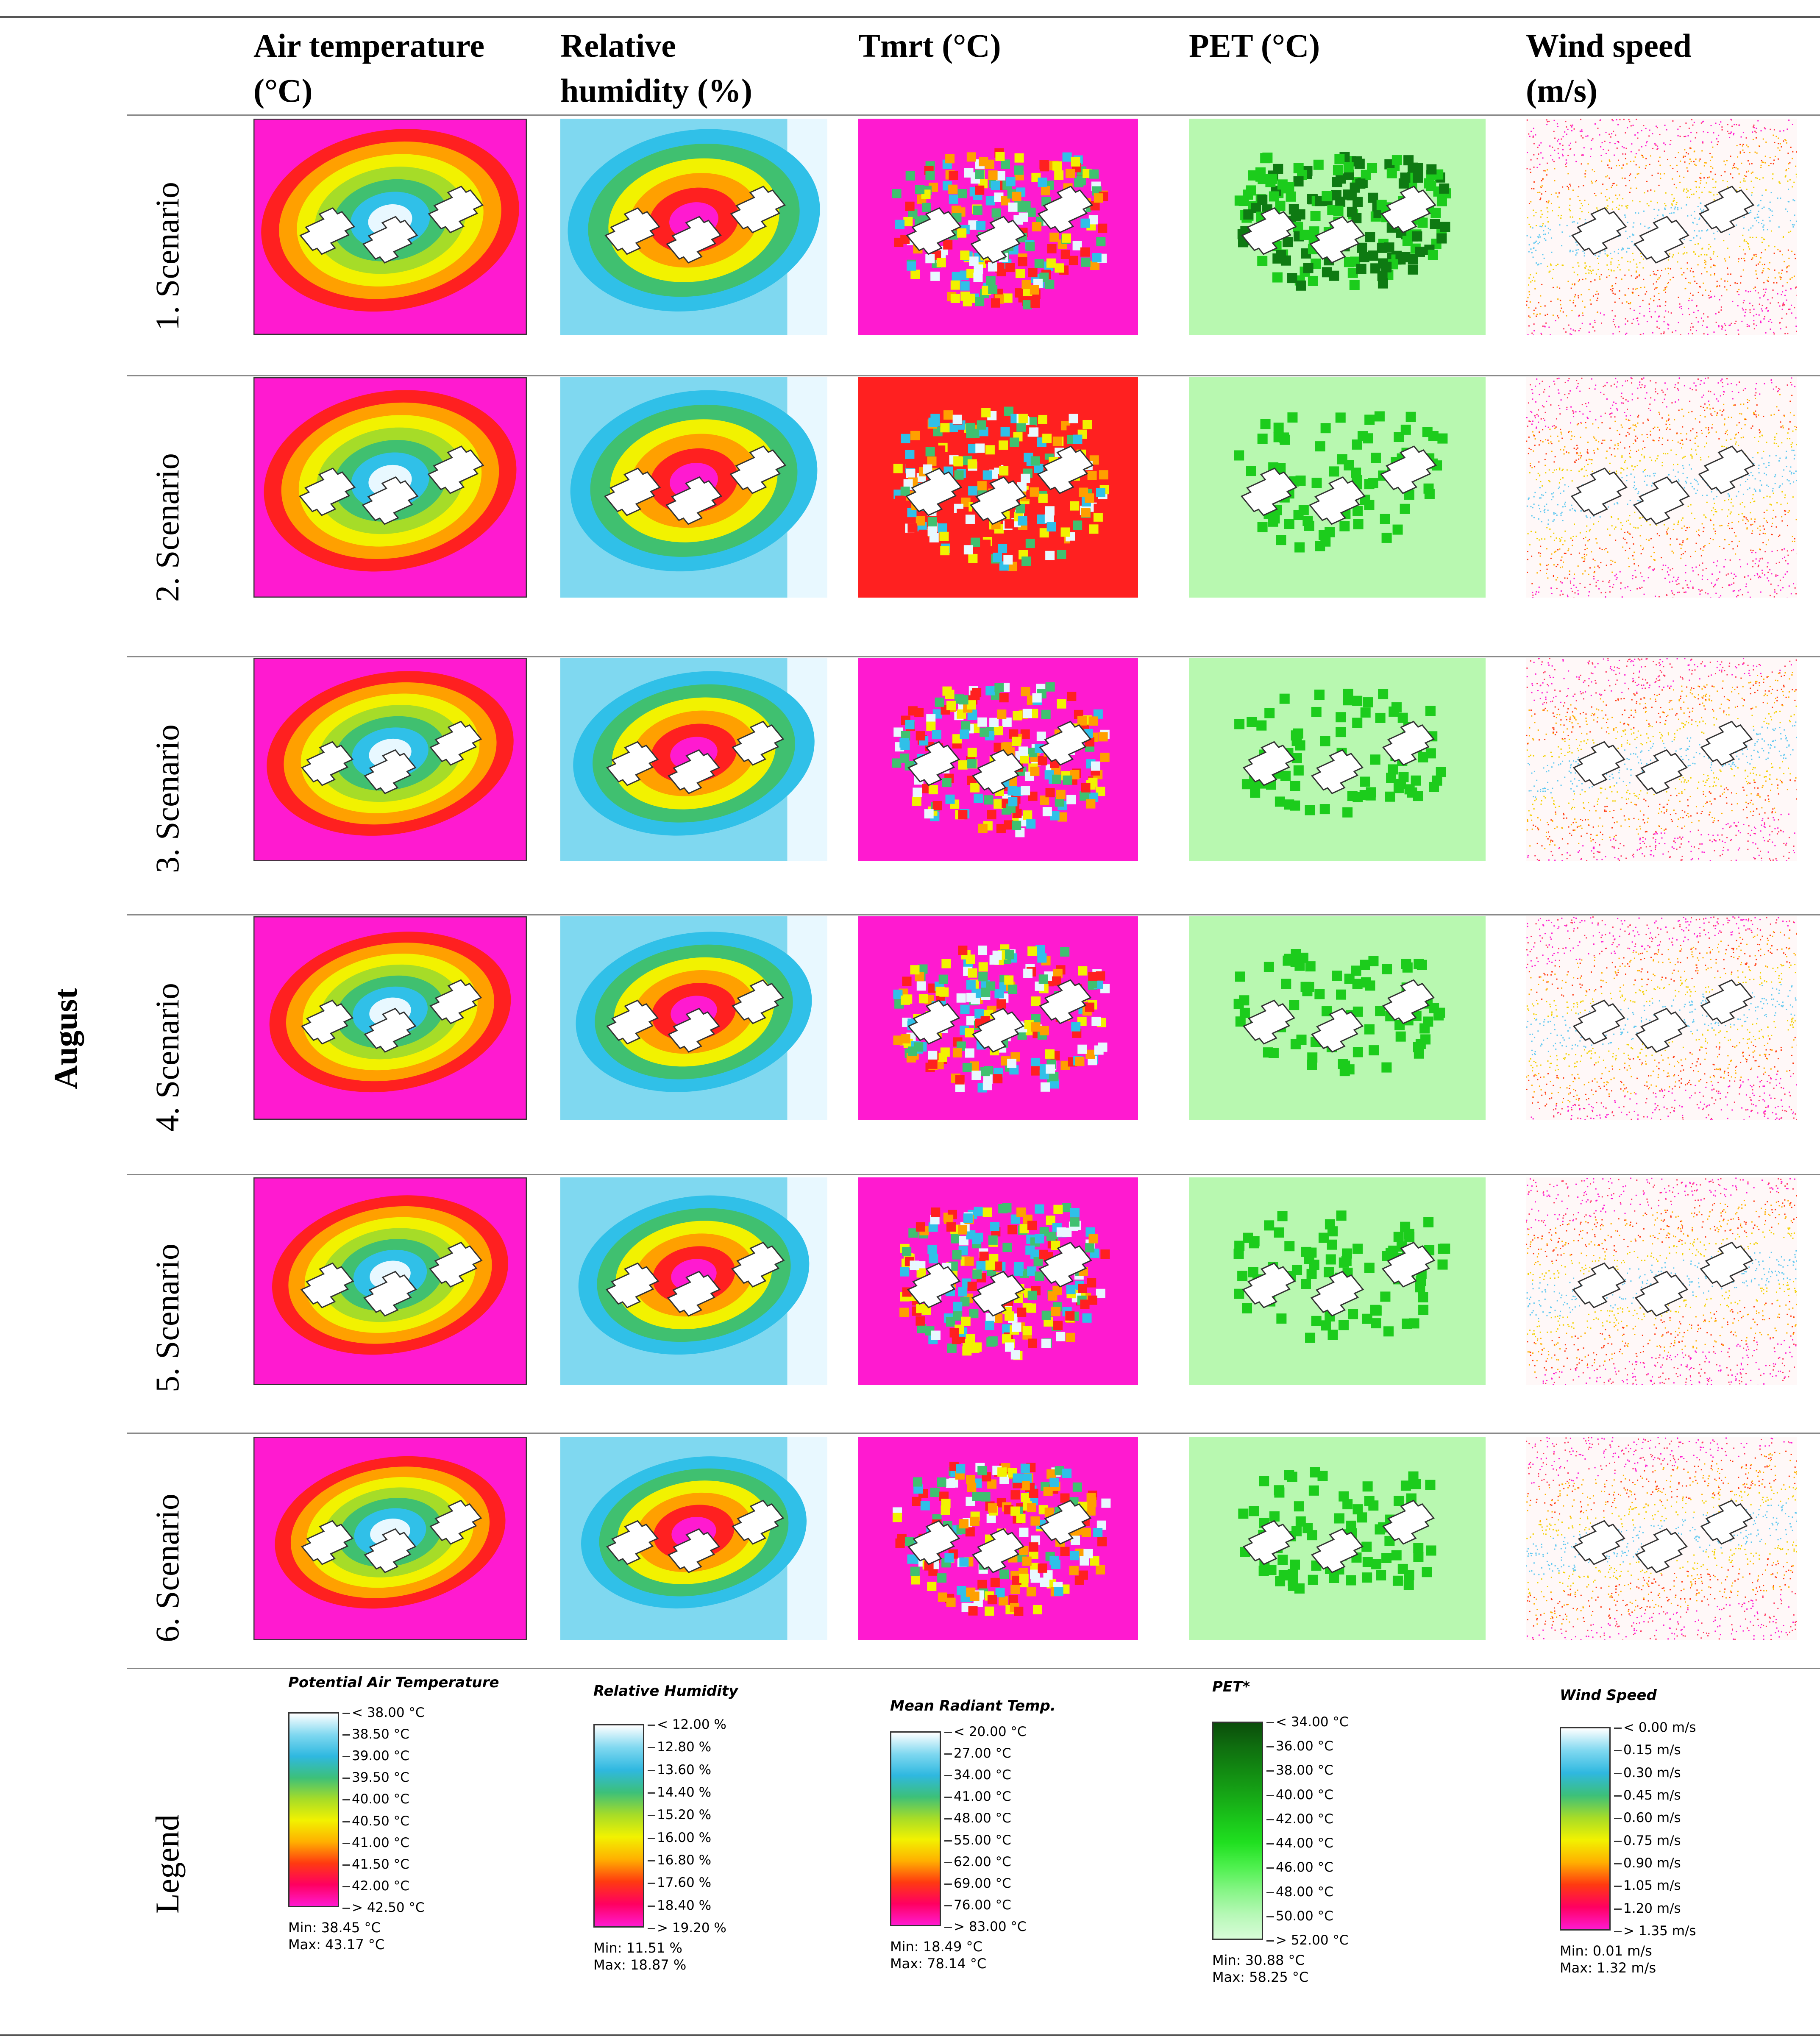 The width and height of the screenshot is (1820, 2042). What do you see at coordinates (1647, 1818) in the screenshot?
I see `legend-tick-label: 0.60 m/s` at bounding box center [1647, 1818].